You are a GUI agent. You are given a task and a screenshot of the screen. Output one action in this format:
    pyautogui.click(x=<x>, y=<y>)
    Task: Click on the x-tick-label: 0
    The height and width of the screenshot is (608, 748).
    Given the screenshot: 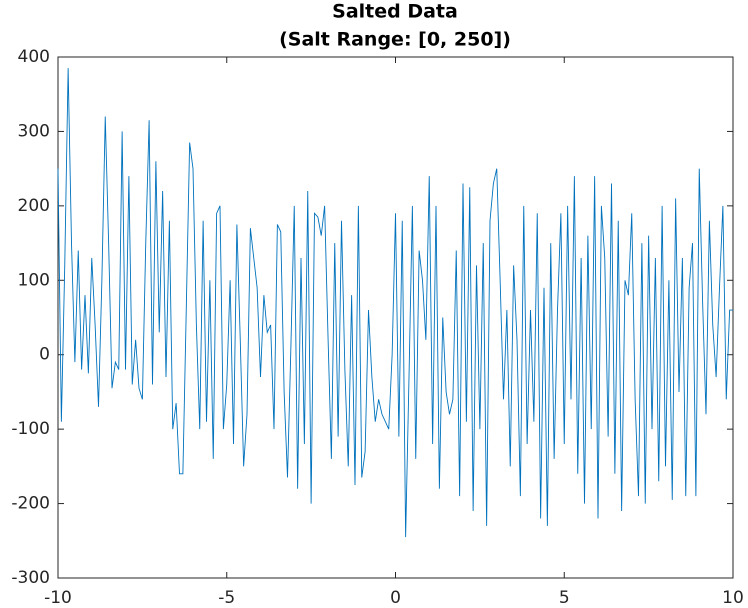 What is the action you would take?
    pyautogui.click(x=395, y=598)
    